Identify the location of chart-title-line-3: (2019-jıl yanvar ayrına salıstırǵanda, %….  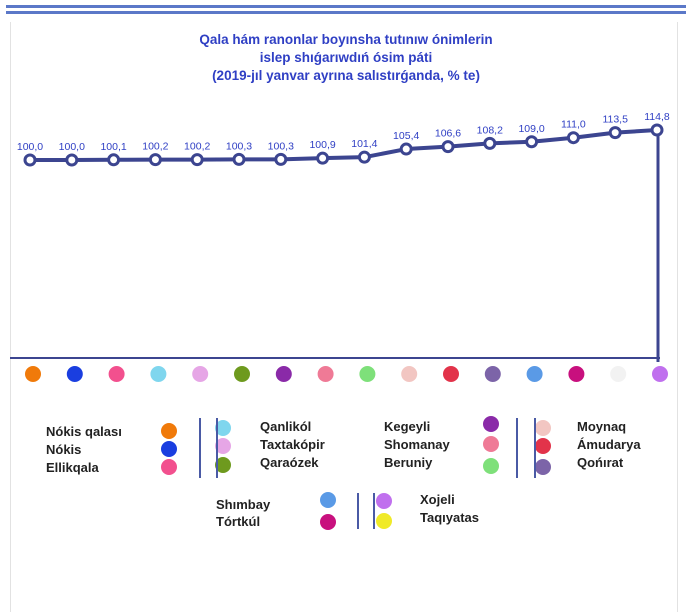
(346, 75).